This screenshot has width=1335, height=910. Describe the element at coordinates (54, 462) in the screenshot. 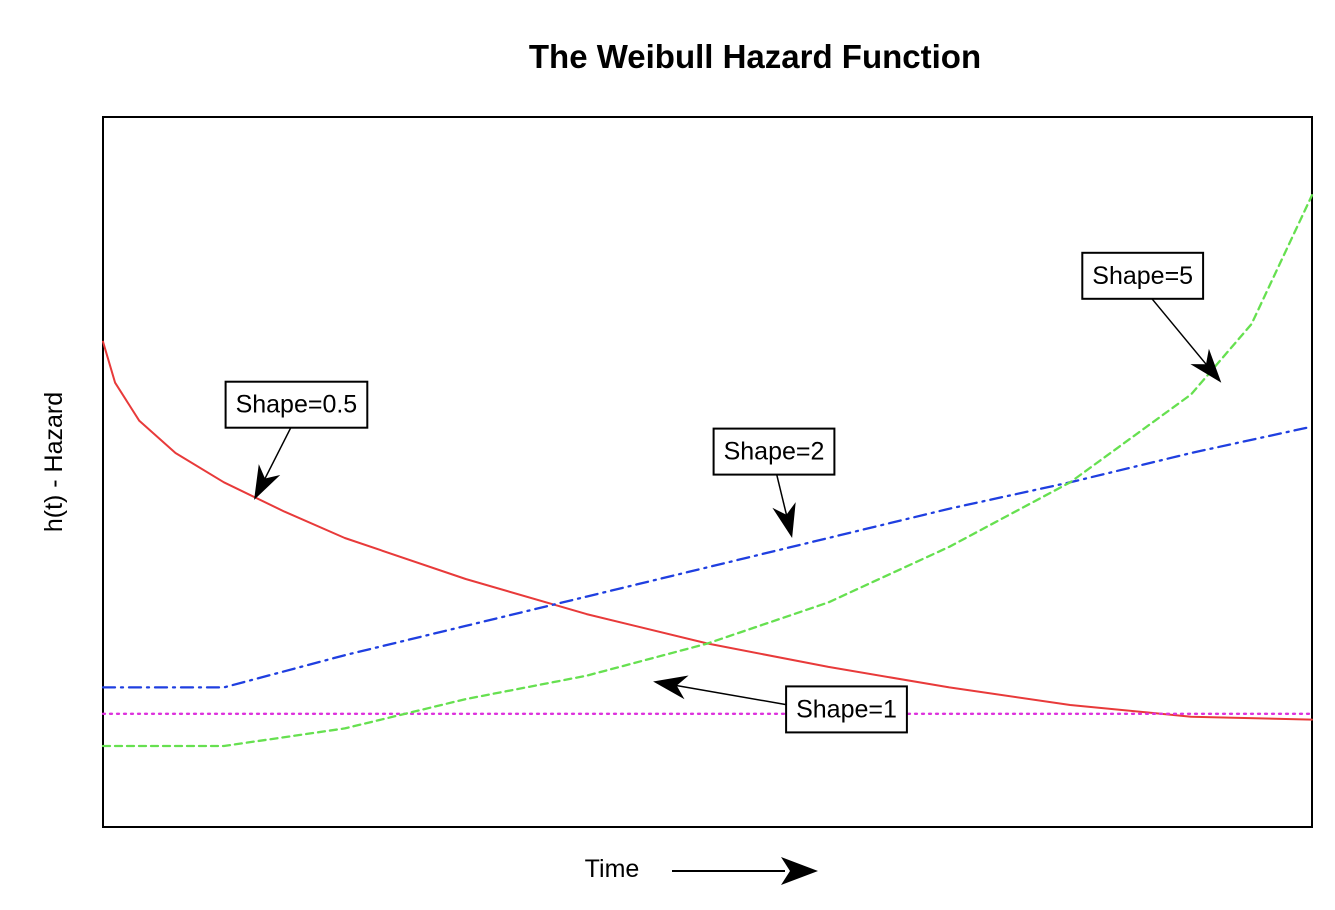

I see `y-axis-label: h(t) - Hazard` at that location.